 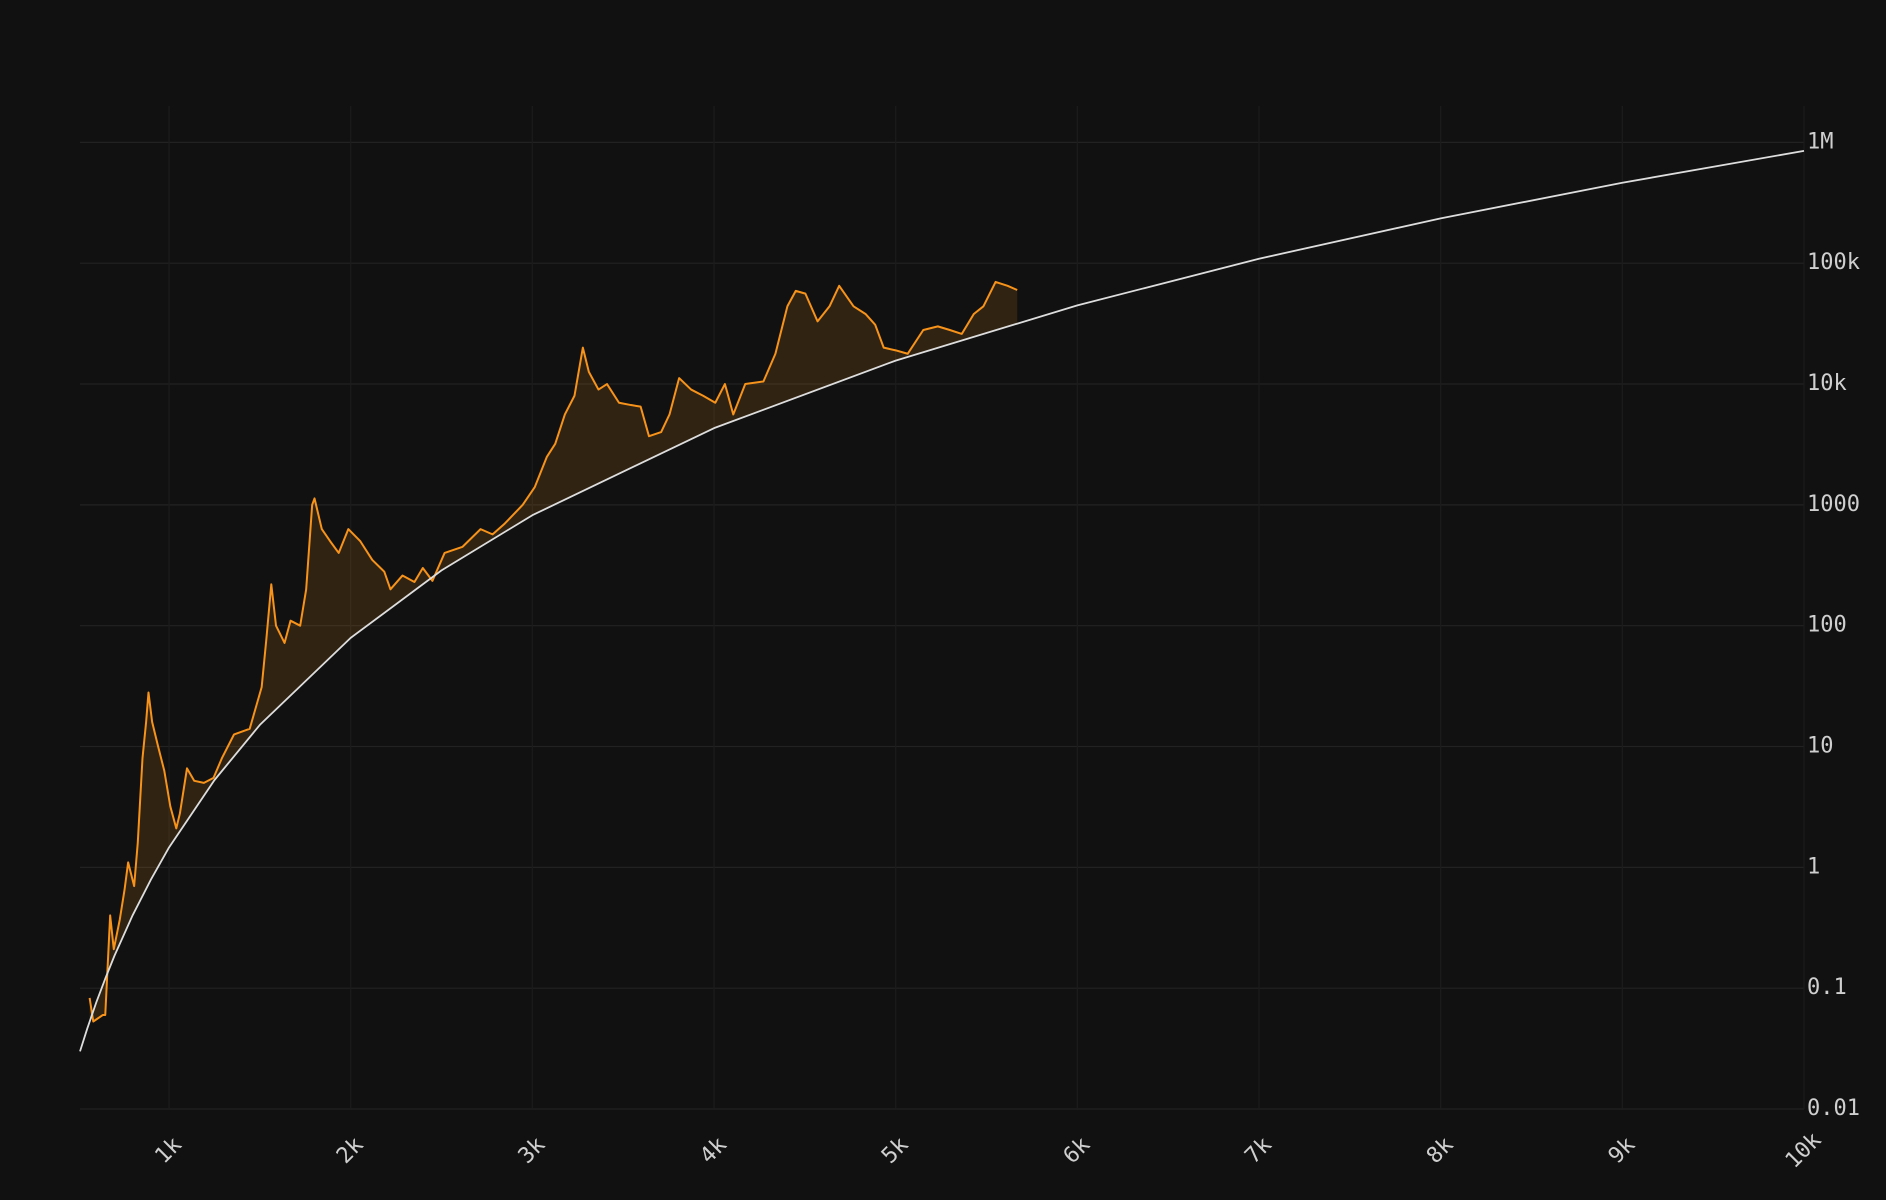 I want to click on y-tick-label: 100, so click(x=1827, y=625).